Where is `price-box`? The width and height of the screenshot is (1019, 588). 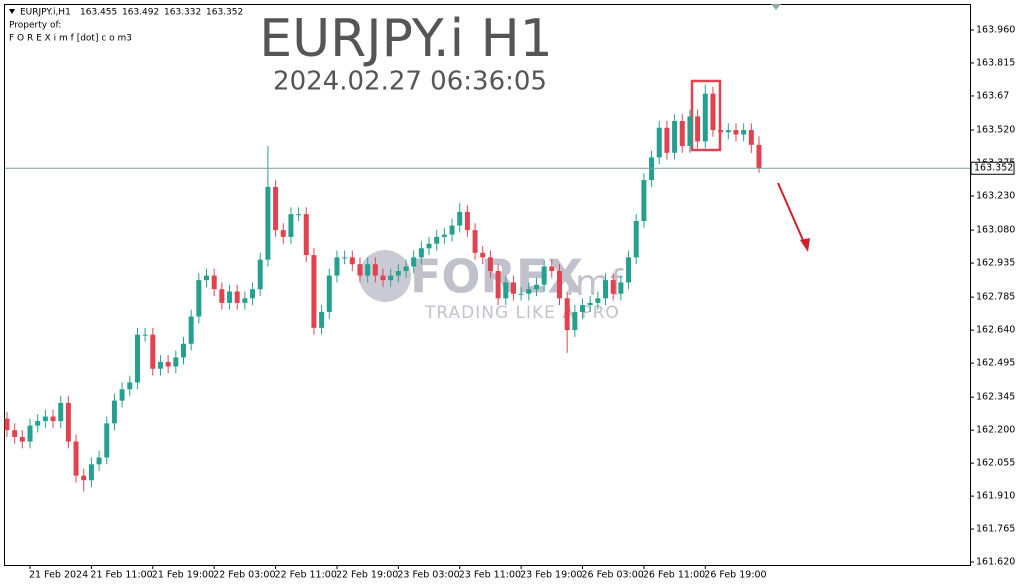 price-box is located at coordinates (992, 168).